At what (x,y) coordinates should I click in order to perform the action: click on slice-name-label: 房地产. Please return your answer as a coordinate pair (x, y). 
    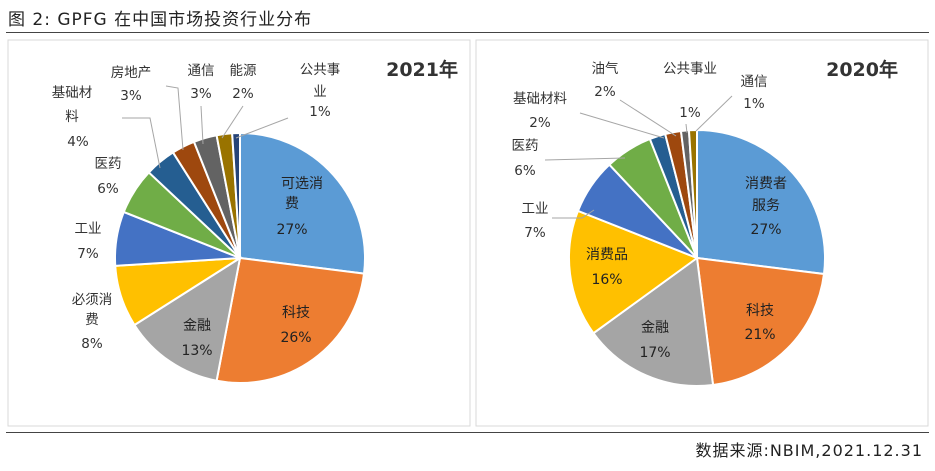
    Looking at the image, I should click on (131, 73).